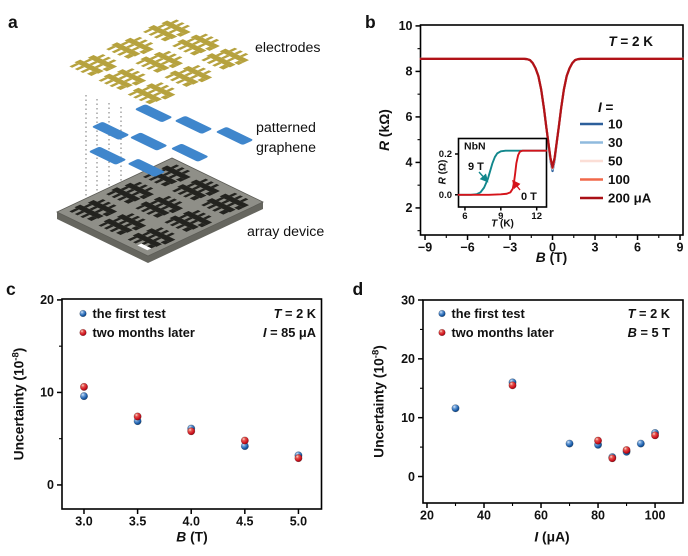 This screenshot has height=556, width=688. Describe the element at coordinates (595, 247) in the screenshot. I see `x-tick-label: 3` at that location.